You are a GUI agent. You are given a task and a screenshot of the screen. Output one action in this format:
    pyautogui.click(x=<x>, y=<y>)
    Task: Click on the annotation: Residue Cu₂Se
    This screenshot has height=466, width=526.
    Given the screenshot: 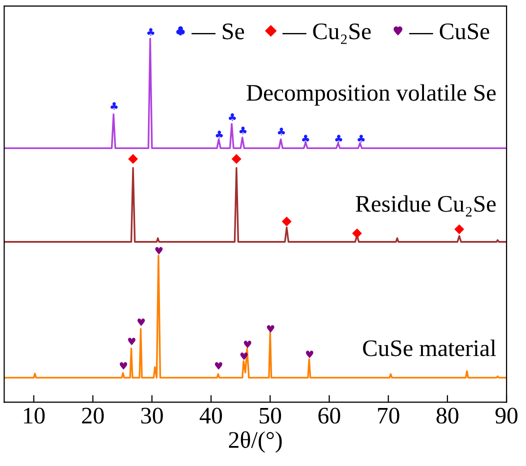 What is the action you would take?
    pyautogui.click(x=426, y=205)
    